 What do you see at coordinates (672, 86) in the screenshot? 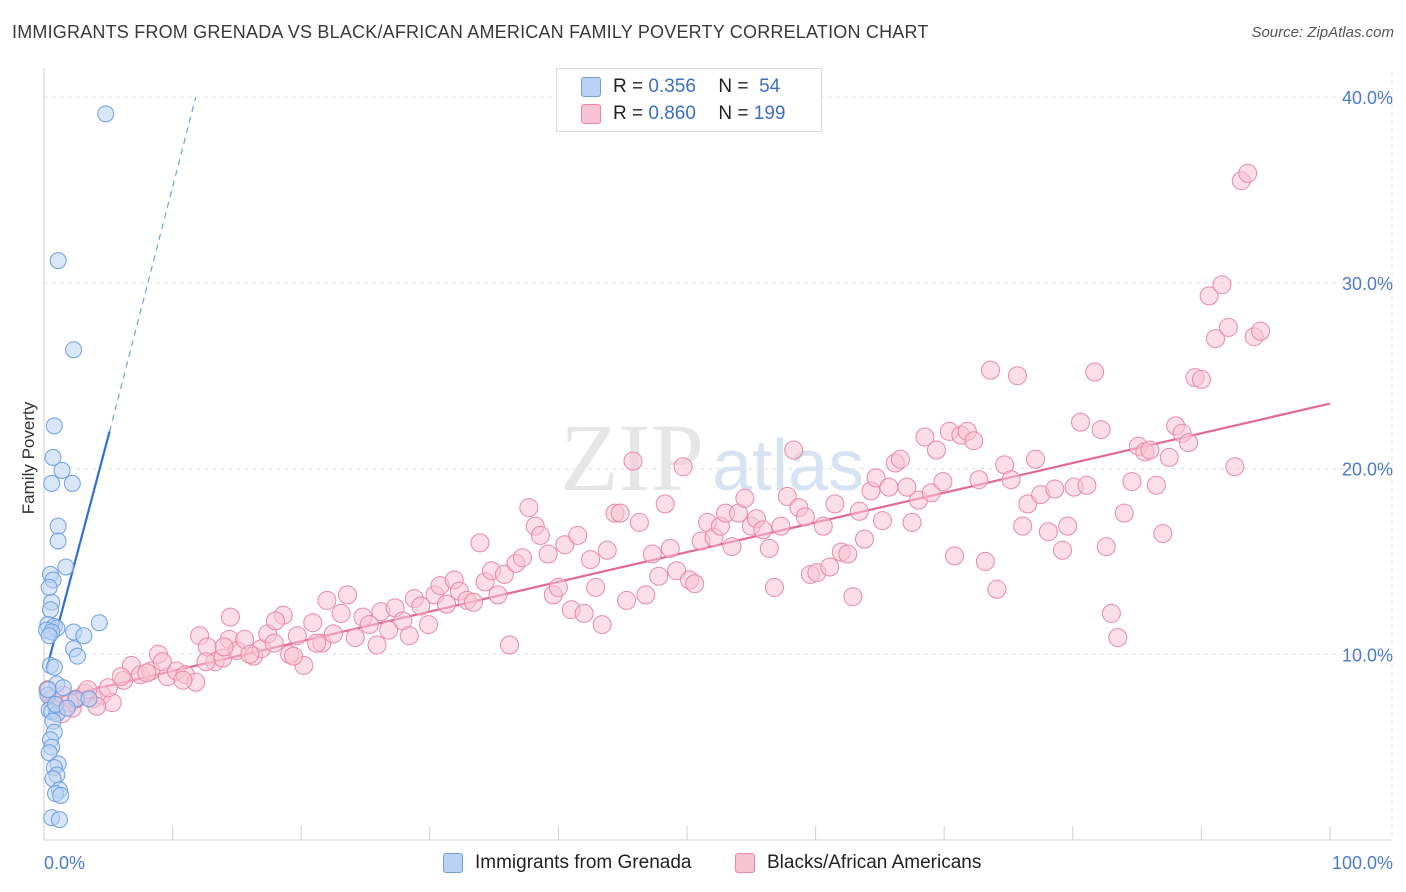
I see `legend-r-value: 0.356` at bounding box center [672, 86].